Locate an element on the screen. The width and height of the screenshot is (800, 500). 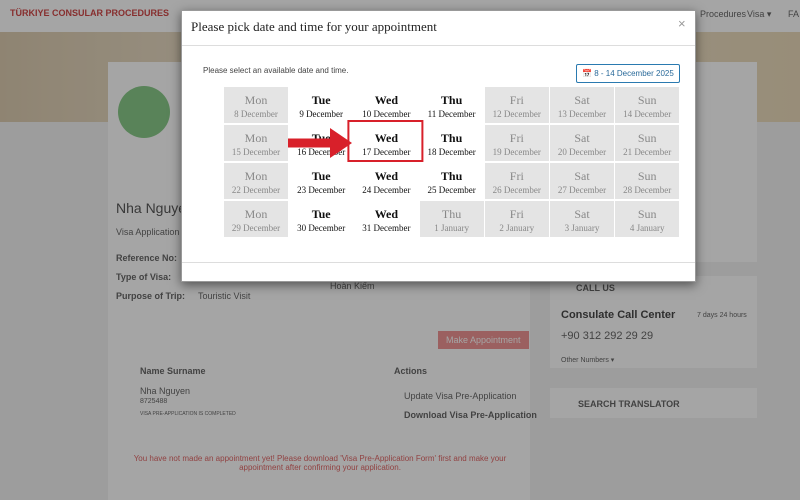
day-cell: Wed 31 December is located at coordinates (386, 219).